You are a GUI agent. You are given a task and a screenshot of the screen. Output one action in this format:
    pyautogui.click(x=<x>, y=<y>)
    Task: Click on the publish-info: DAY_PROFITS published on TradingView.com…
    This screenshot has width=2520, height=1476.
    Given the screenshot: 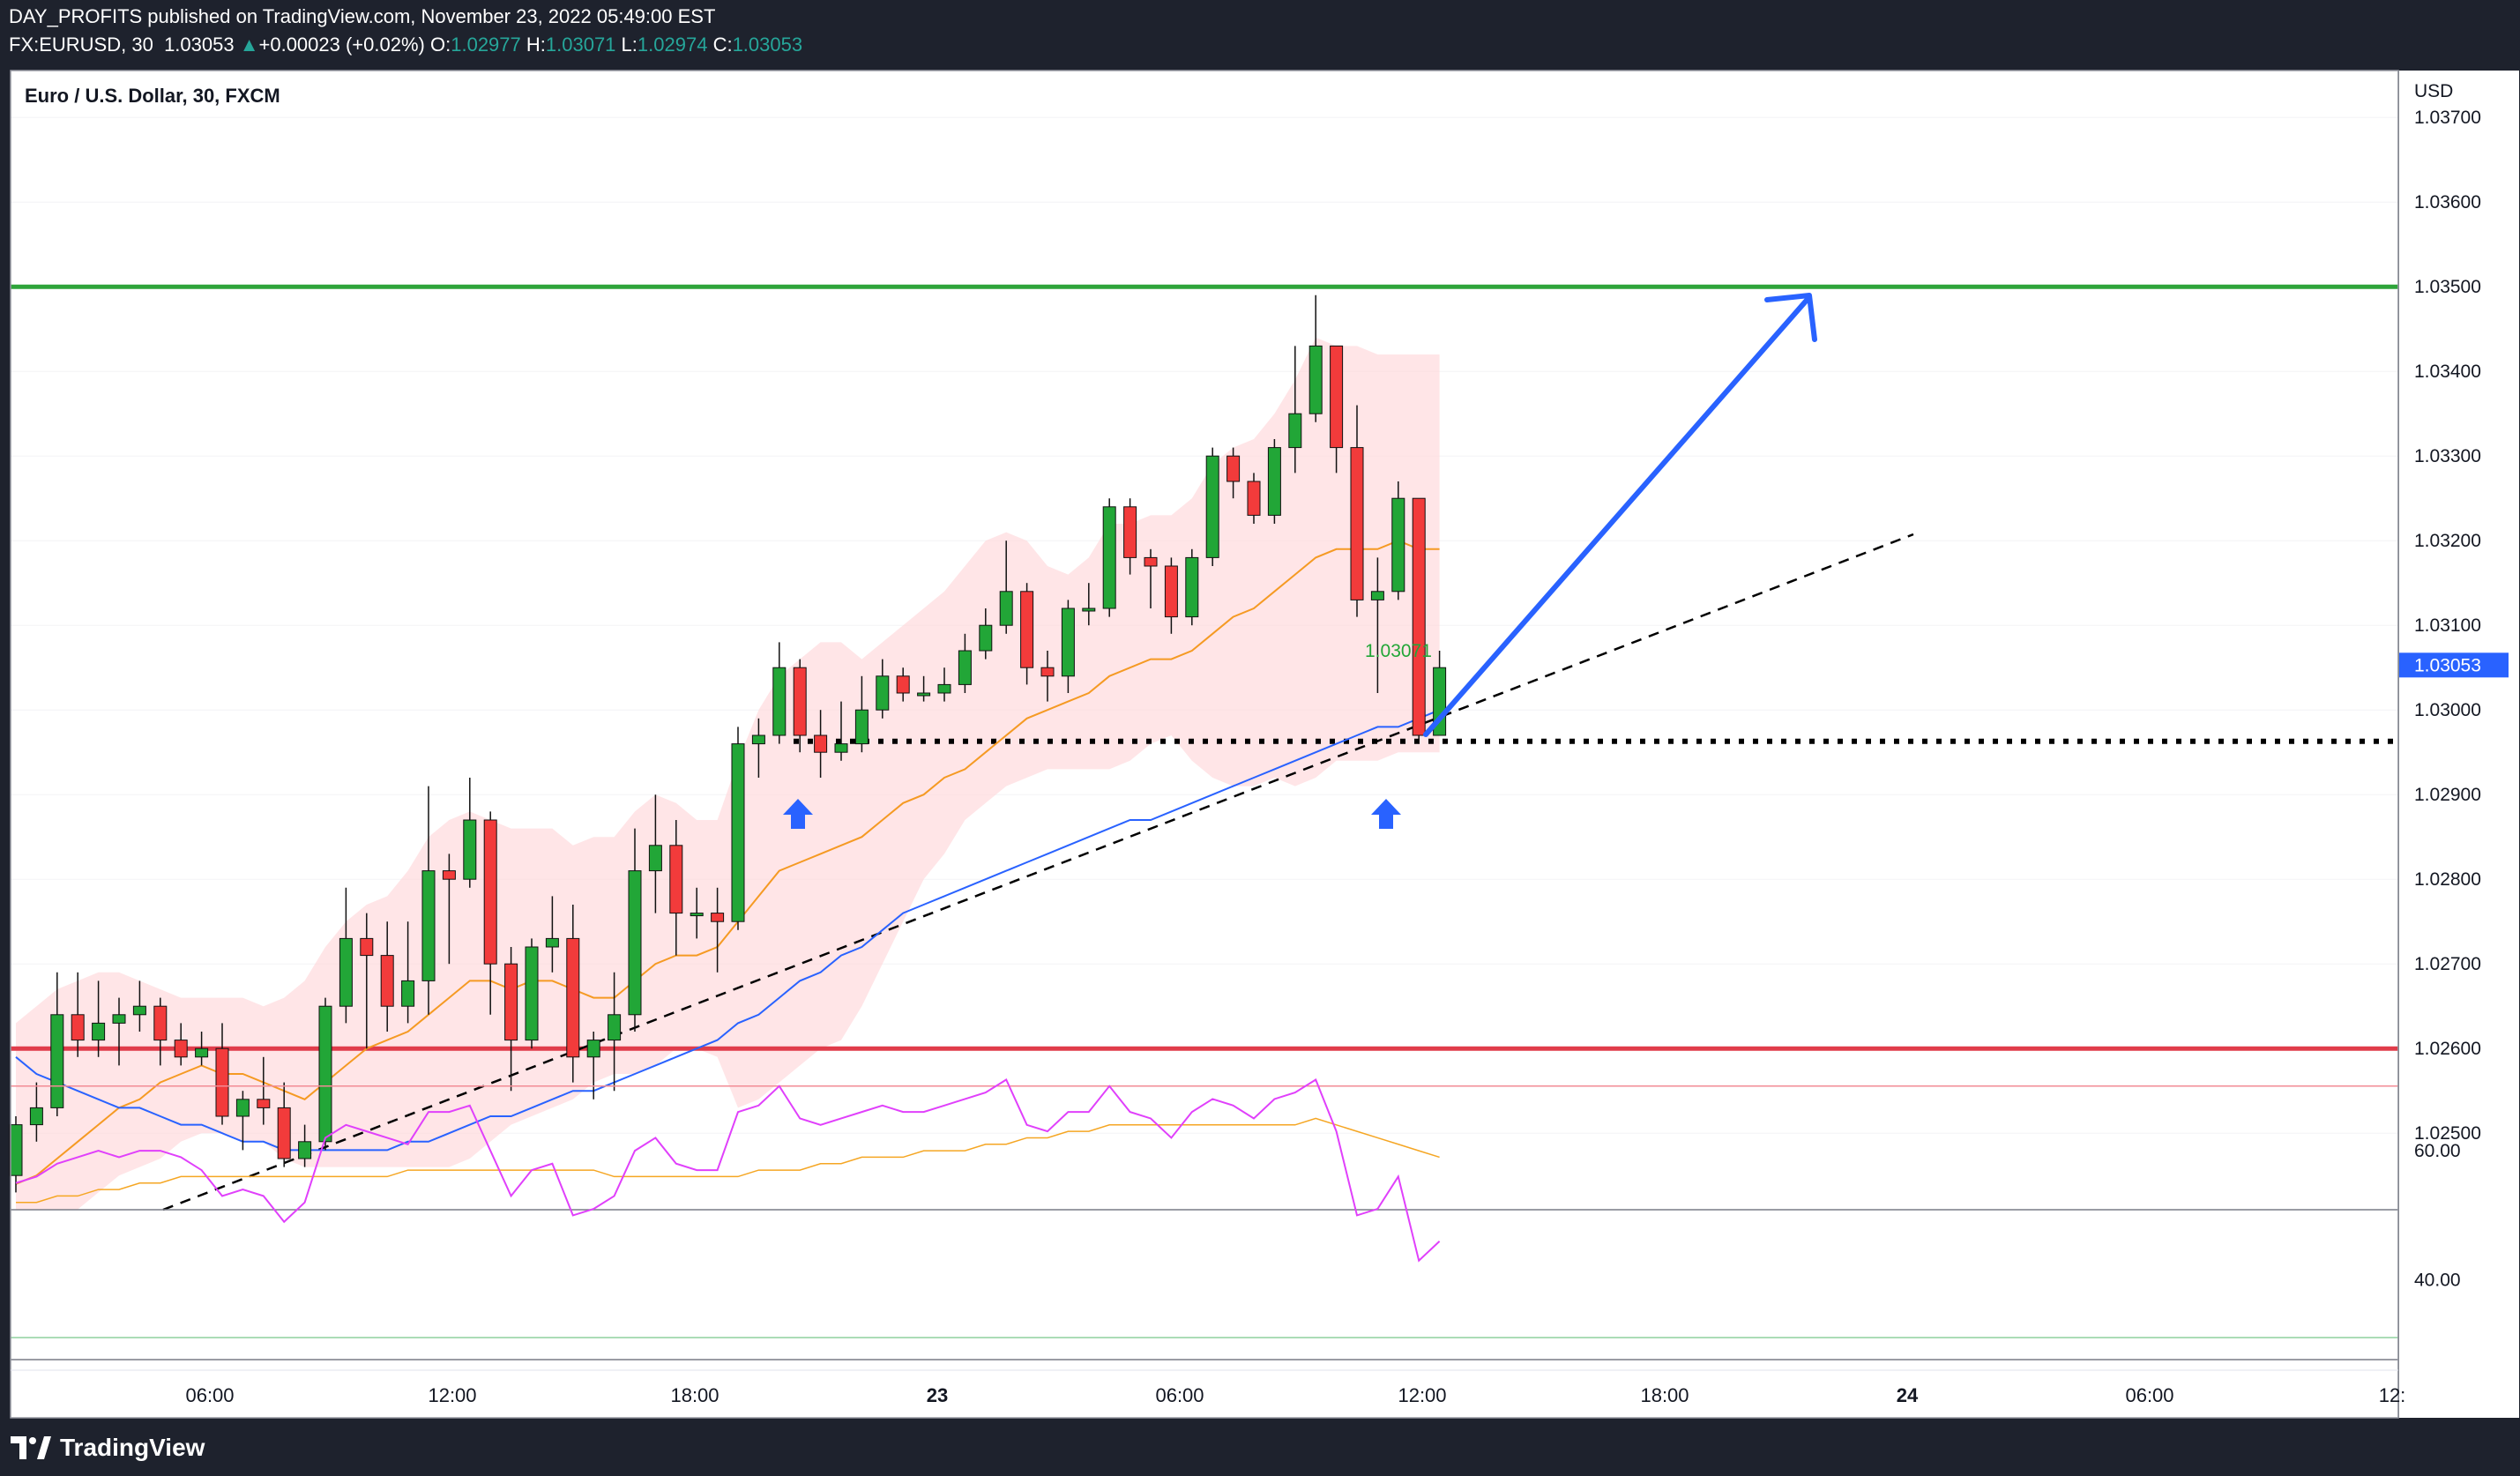 What is the action you would take?
    pyautogui.click(x=362, y=16)
    